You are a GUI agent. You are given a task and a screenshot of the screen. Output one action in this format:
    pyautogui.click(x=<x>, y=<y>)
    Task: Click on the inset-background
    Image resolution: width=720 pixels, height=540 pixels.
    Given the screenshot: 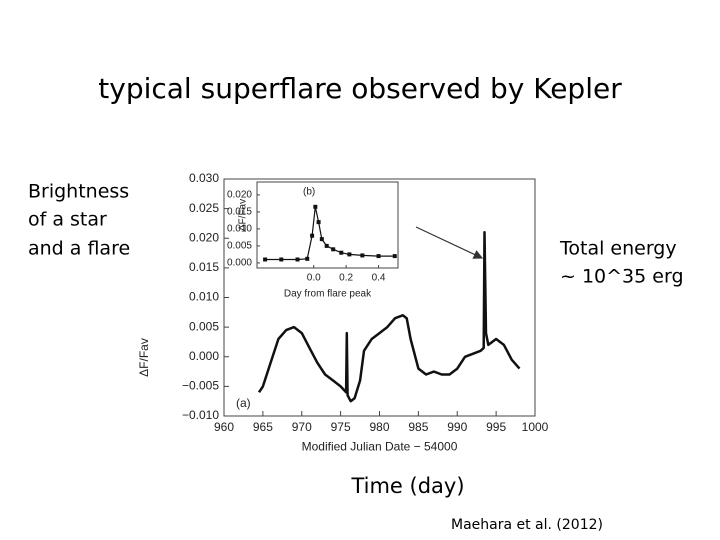 What is the action you would take?
    pyautogui.click(x=327, y=225)
    